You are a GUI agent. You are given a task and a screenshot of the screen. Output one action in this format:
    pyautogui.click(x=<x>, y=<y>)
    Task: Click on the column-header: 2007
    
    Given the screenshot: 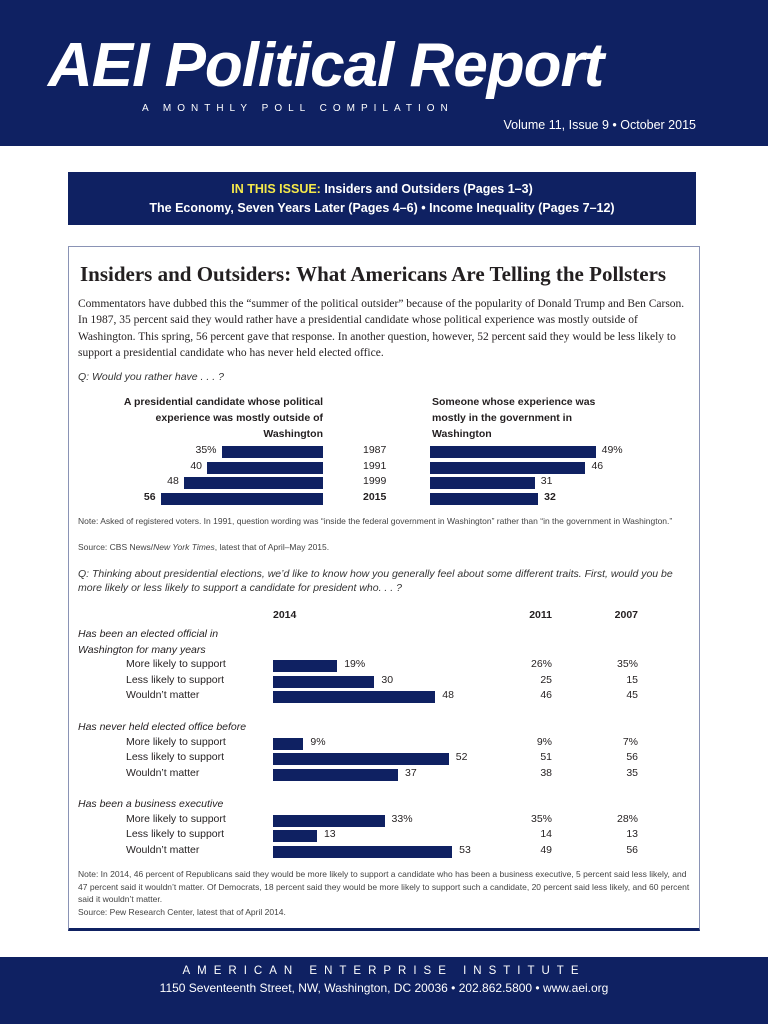 What is the action you would take?
    pyautogui.click(x=626, y=615)
    